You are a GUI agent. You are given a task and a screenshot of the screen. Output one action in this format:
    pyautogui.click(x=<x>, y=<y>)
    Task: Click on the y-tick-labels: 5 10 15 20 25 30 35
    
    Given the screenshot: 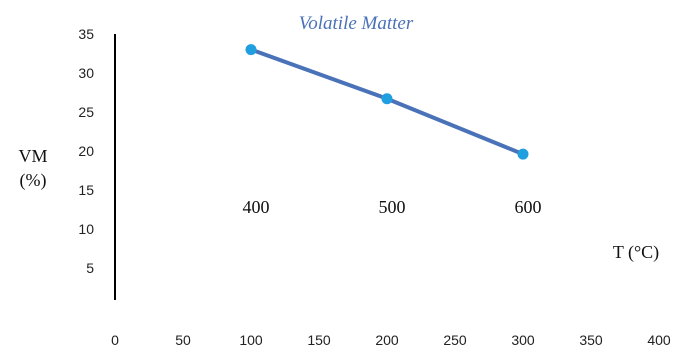 What is the action you would take?
    pyautogui.click(x=86, y=151)
    